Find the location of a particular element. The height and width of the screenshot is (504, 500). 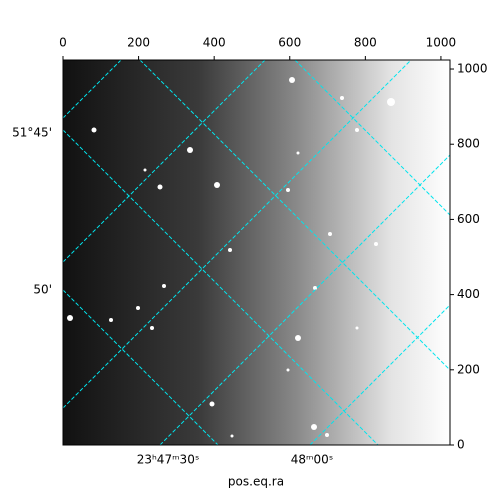

x-tick-label: 1000 is located at coordinates (441, 43).